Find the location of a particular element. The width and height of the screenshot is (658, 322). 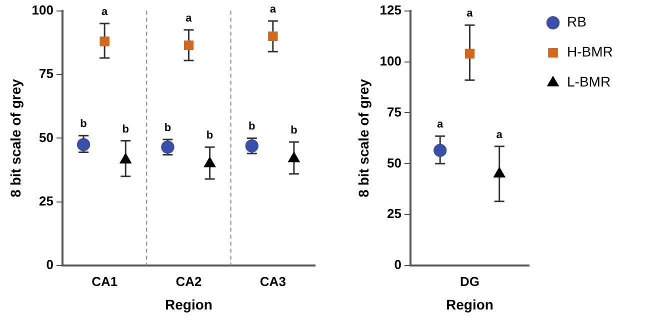

y-tick-label: 125 is located at coordinates (391, 10).